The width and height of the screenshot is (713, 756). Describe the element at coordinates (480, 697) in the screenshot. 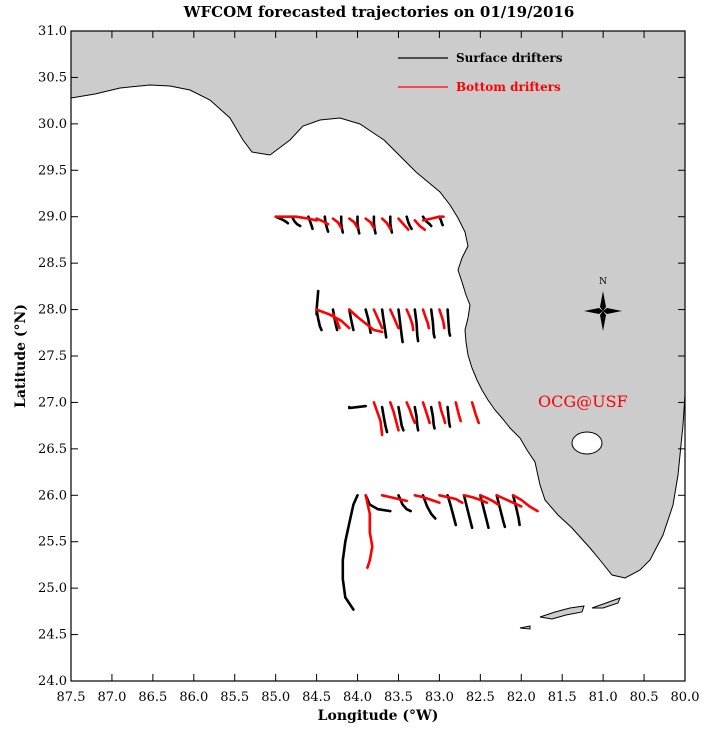

I see `x-tick-label: 82.5` at that location.